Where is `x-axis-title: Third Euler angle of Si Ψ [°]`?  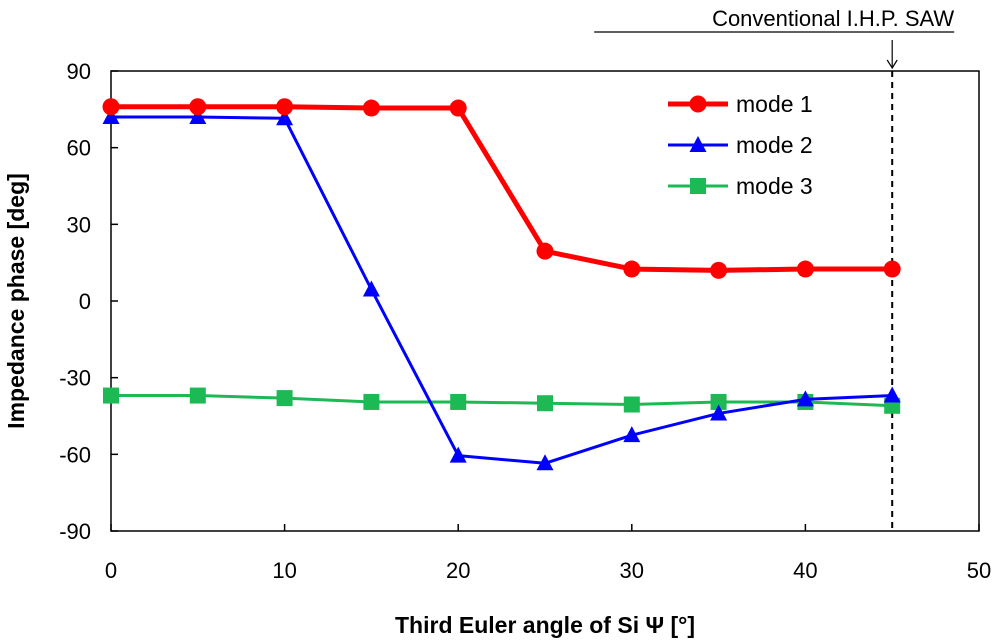
x-axis-title: Third Euler angle of Si Ψ [°] is located at coordinates (545, 625).